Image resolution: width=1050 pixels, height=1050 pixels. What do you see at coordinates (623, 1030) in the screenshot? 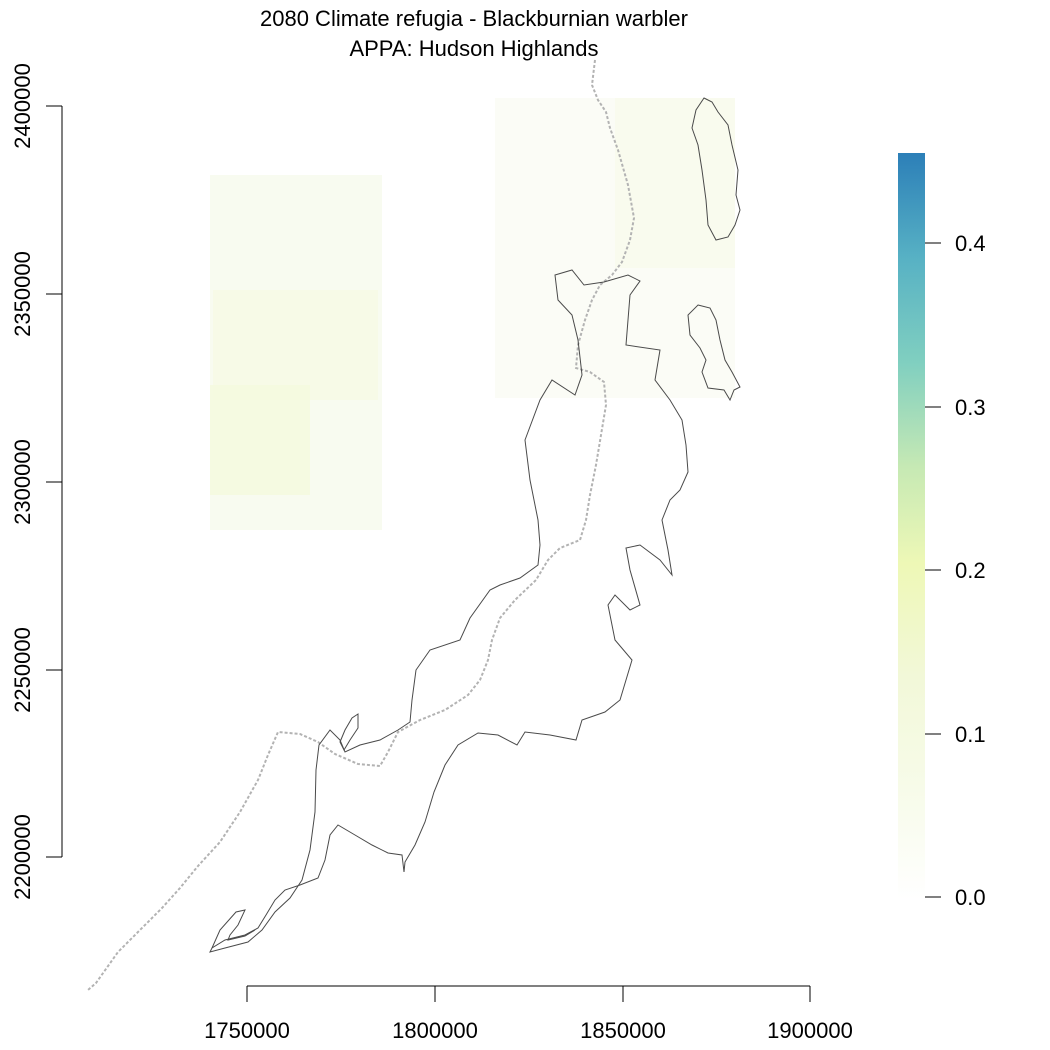
I see `x-tick-label: 1850000` at bounding box center [623, 1030].